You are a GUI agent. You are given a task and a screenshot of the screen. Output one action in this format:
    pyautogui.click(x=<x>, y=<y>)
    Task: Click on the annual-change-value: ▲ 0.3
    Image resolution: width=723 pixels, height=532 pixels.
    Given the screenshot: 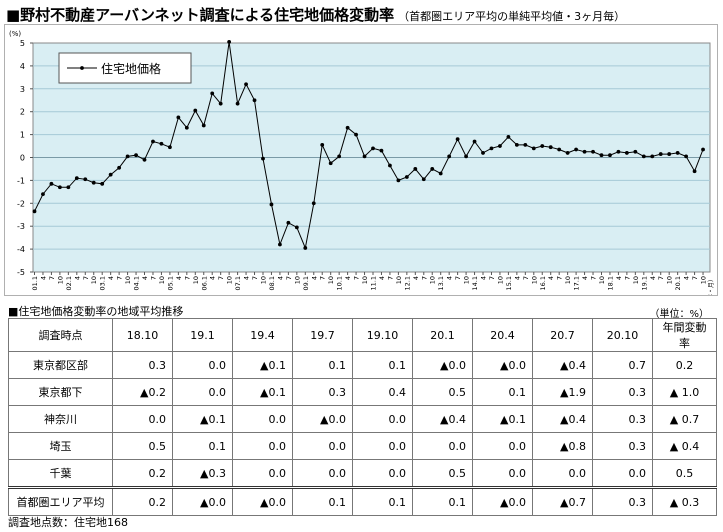 What is the action you would take?
    pyautogui.click(x=684, y=501)
    